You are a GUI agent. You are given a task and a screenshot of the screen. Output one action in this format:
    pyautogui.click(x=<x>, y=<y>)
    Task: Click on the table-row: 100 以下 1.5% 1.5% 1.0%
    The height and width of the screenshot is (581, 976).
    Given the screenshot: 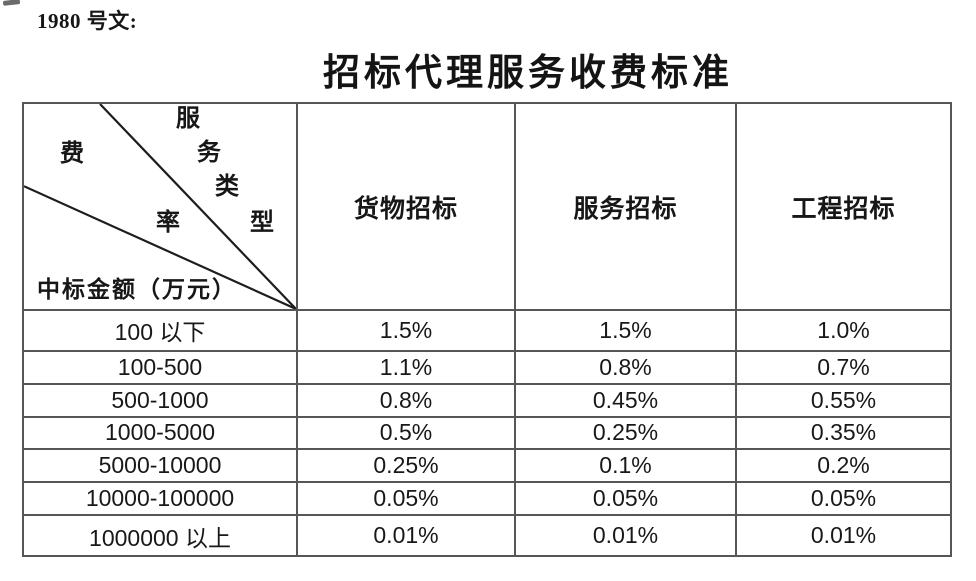 What is the action you would take?
    pyautogui.click(x=487, y=330)
    